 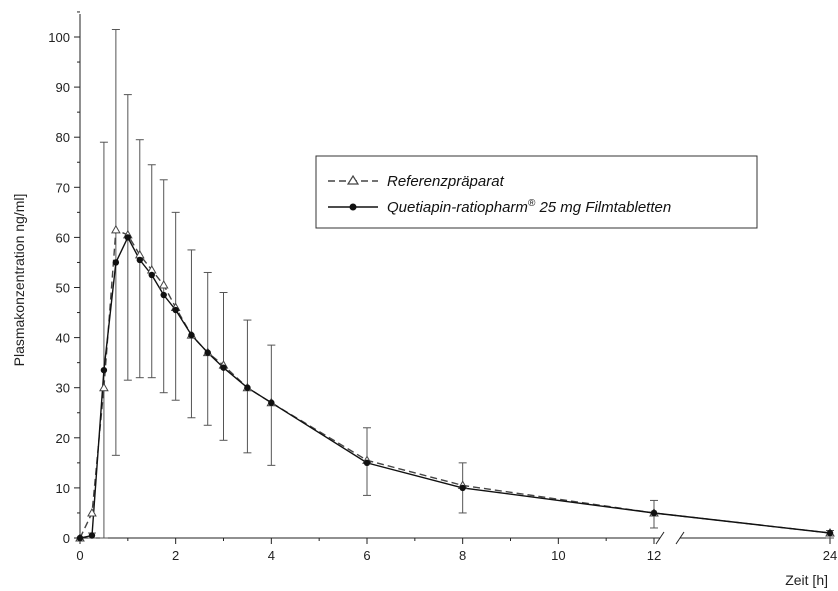 I want to click on x-axis-break-mark-left, so click(x=660, y=538).